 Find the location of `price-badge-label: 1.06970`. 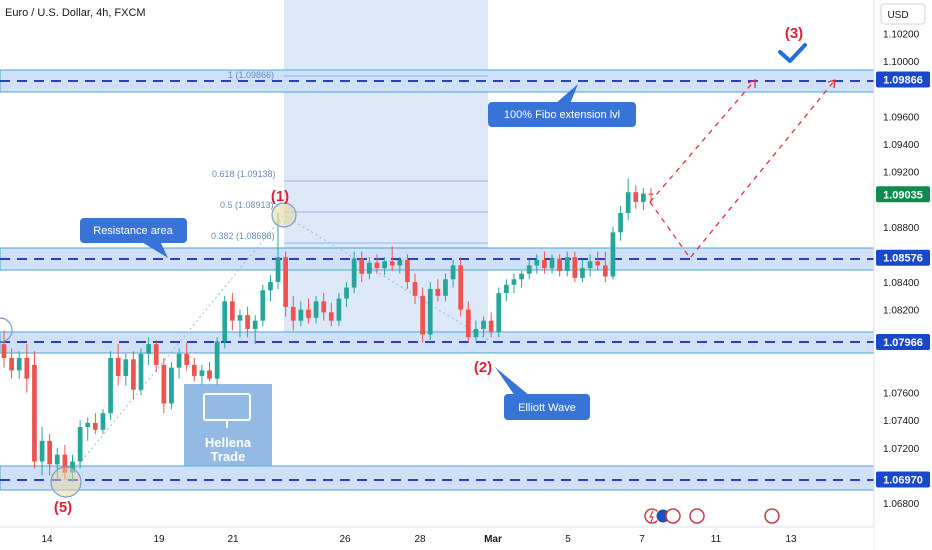

price-badge-label: 1.06970 is located at coordinates (903, 481).